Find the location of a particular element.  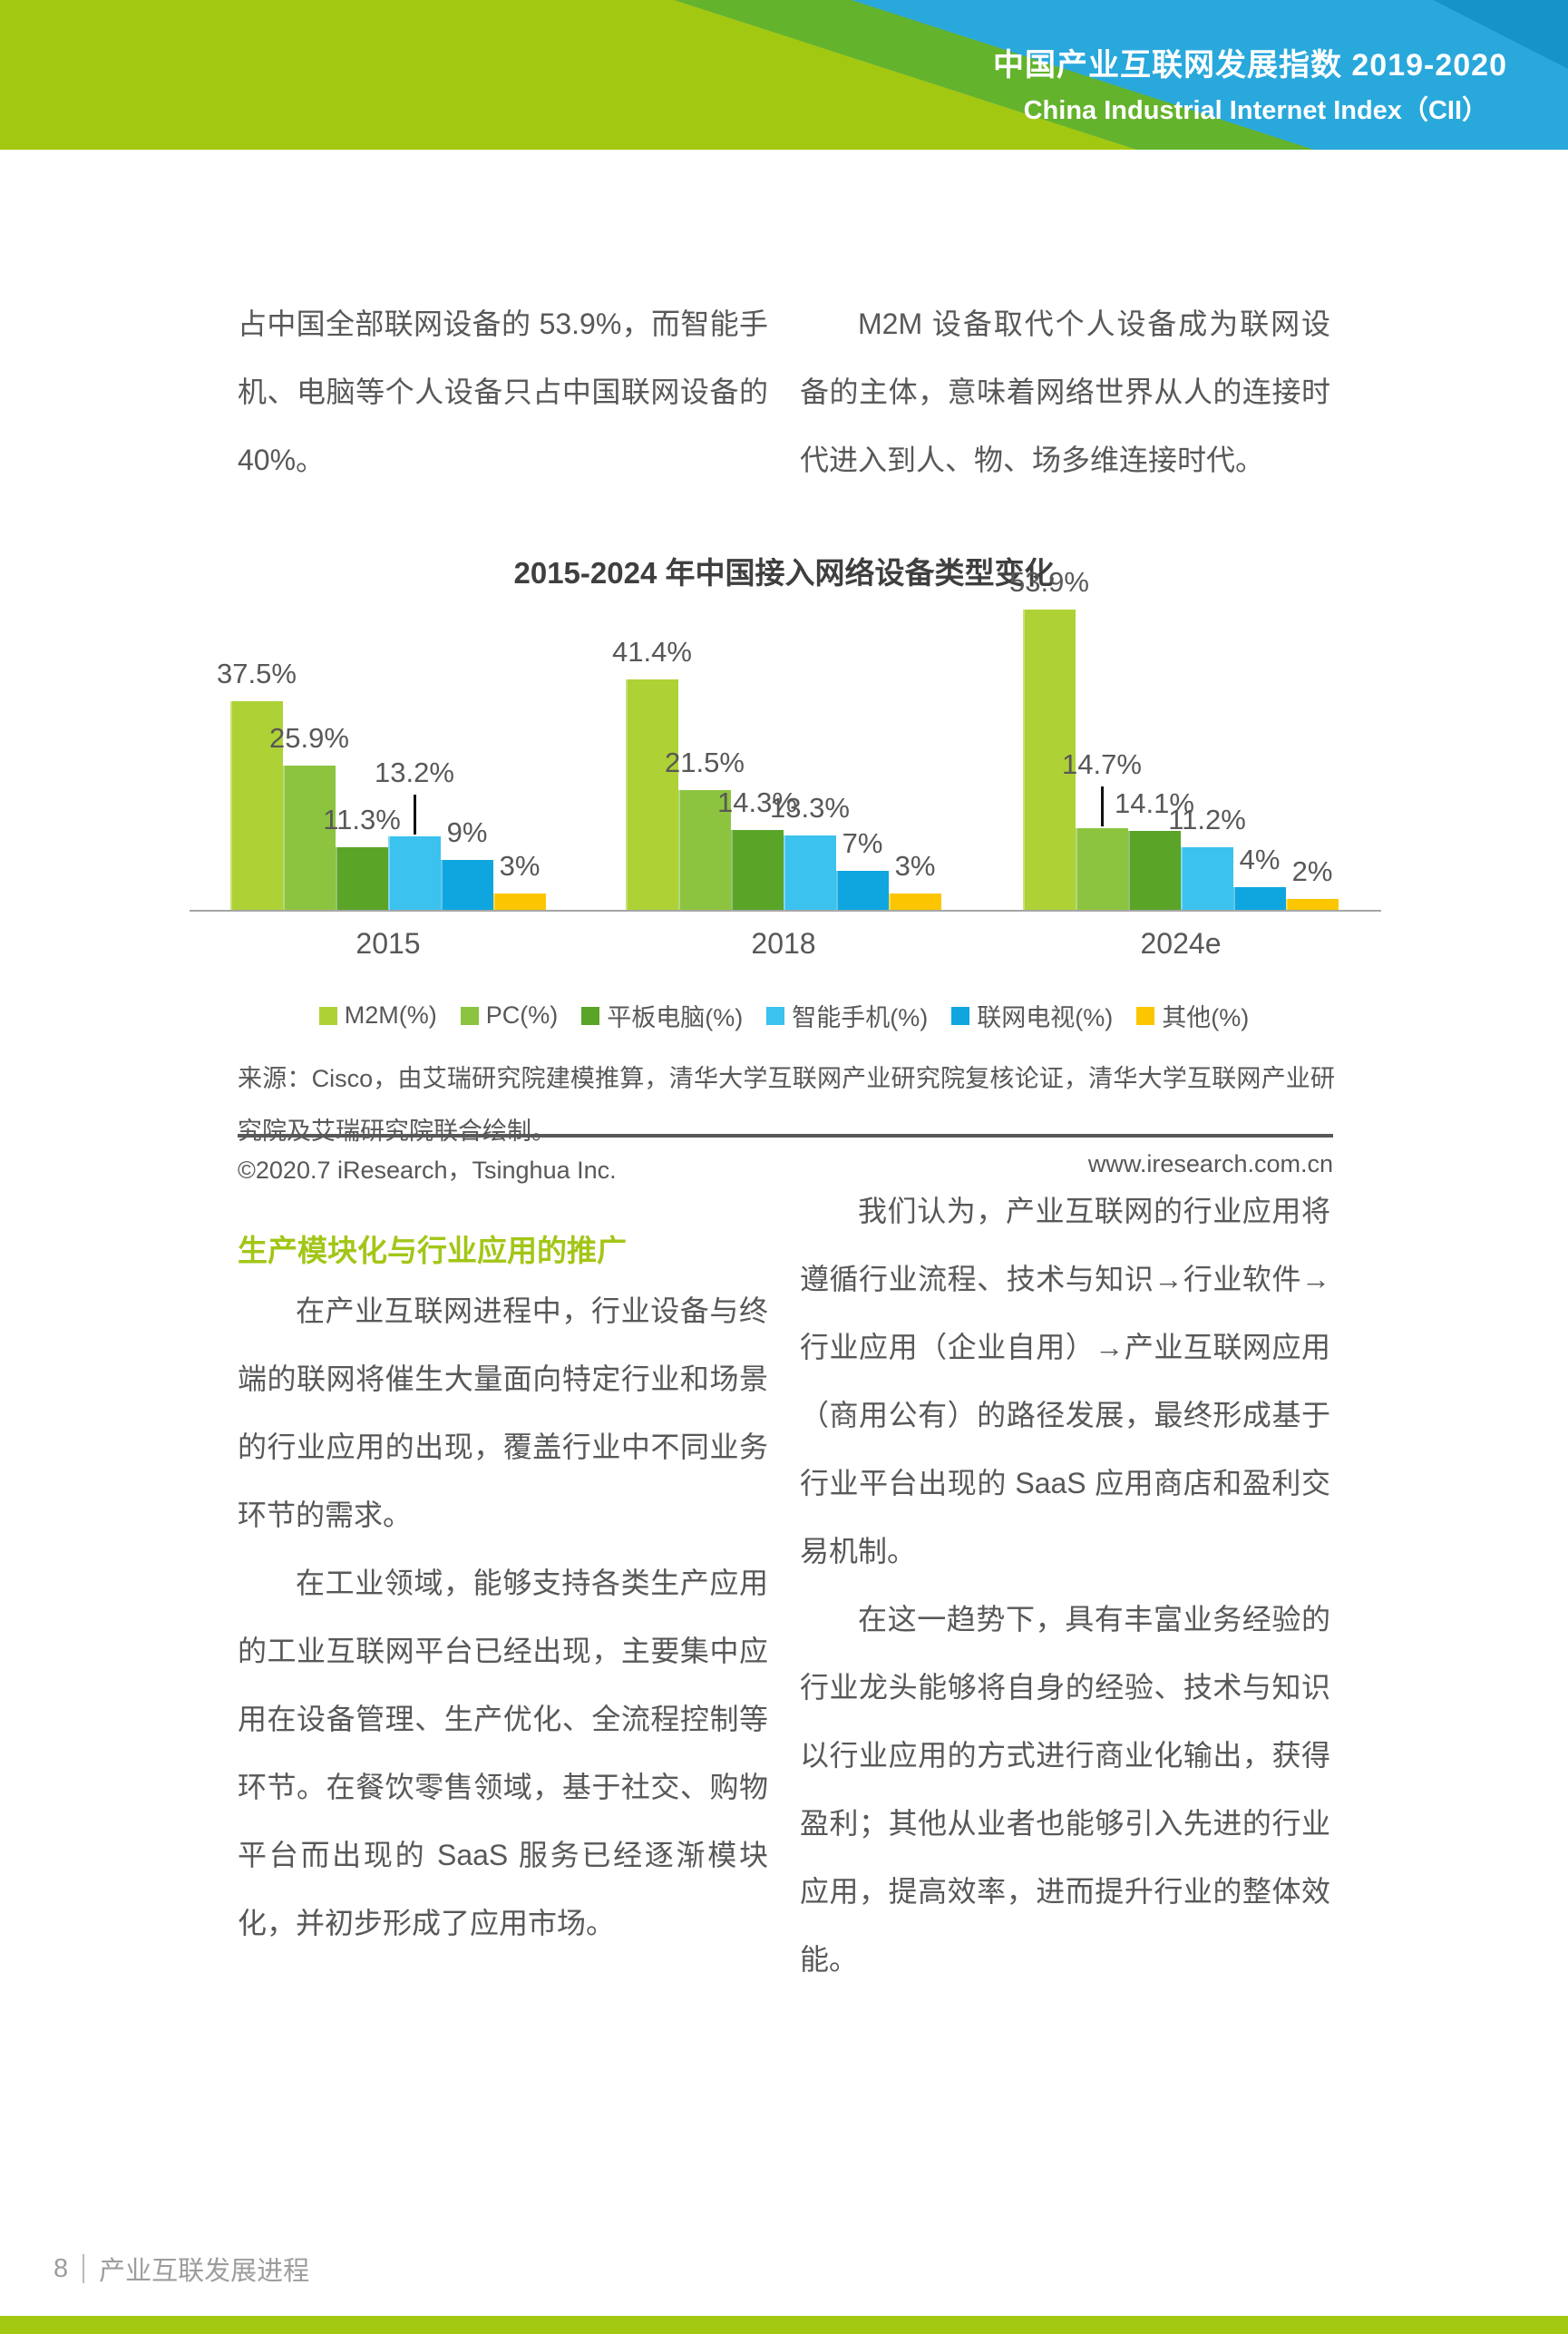

category-label: 2018 is located at coordinates (783, 943).